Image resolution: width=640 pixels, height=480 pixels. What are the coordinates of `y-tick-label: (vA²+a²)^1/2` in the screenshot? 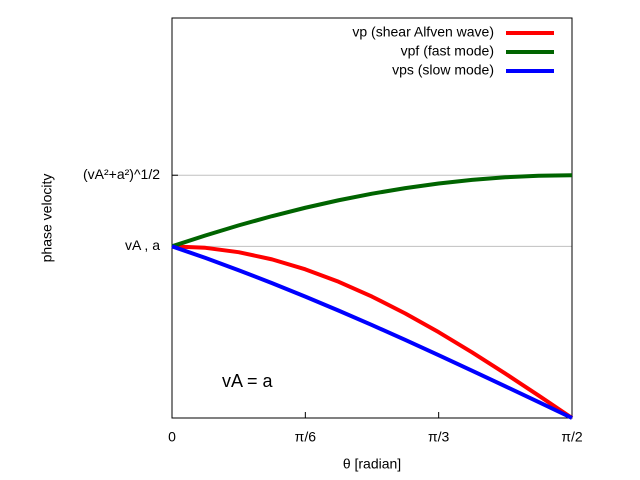 It's located at (121, 174).